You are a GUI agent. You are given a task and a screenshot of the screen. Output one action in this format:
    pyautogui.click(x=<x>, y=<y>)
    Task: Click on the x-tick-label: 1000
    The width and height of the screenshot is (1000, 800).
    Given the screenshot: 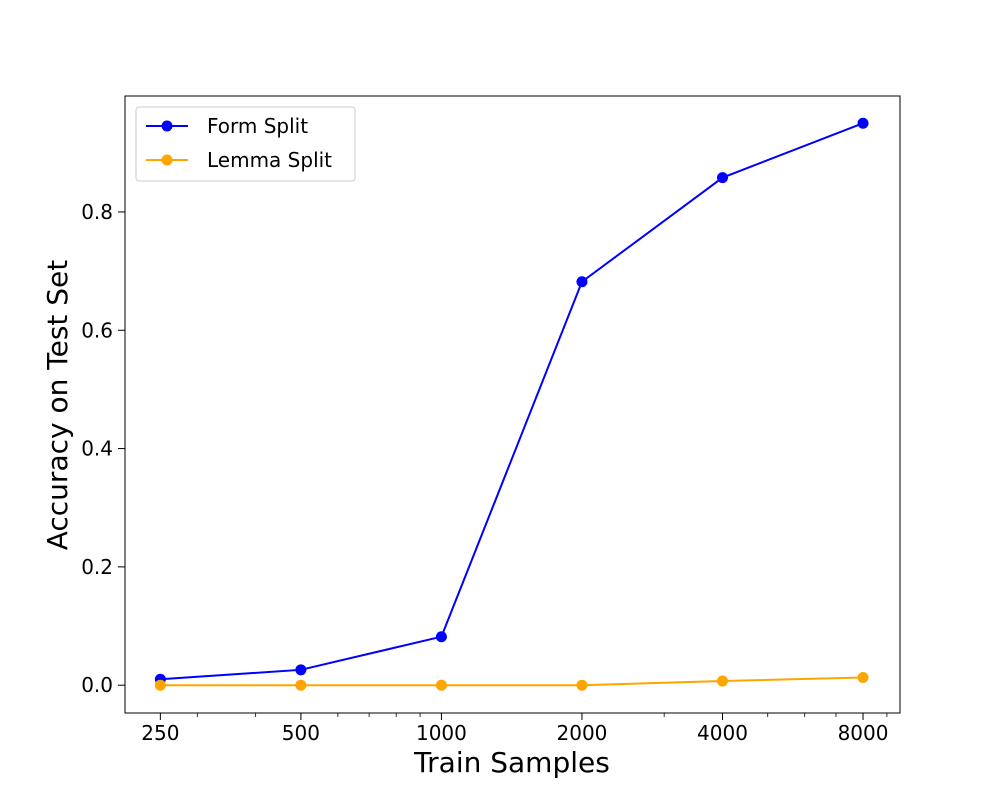 What is the action you would take?
    pyautogui.click(x=441, y=733)
    